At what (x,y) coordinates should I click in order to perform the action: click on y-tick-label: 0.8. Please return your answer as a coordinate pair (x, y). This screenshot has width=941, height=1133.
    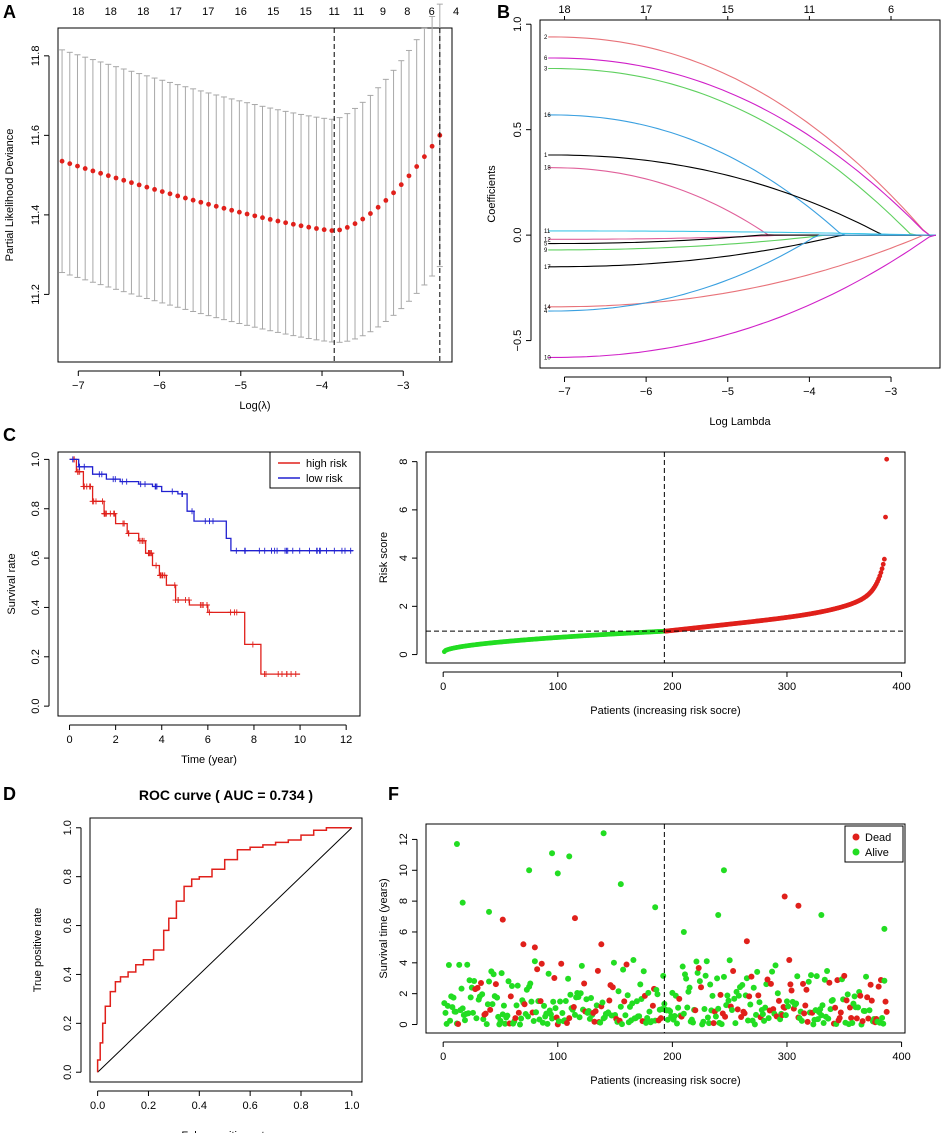
    Looking at the image, I should click on (36, 508).